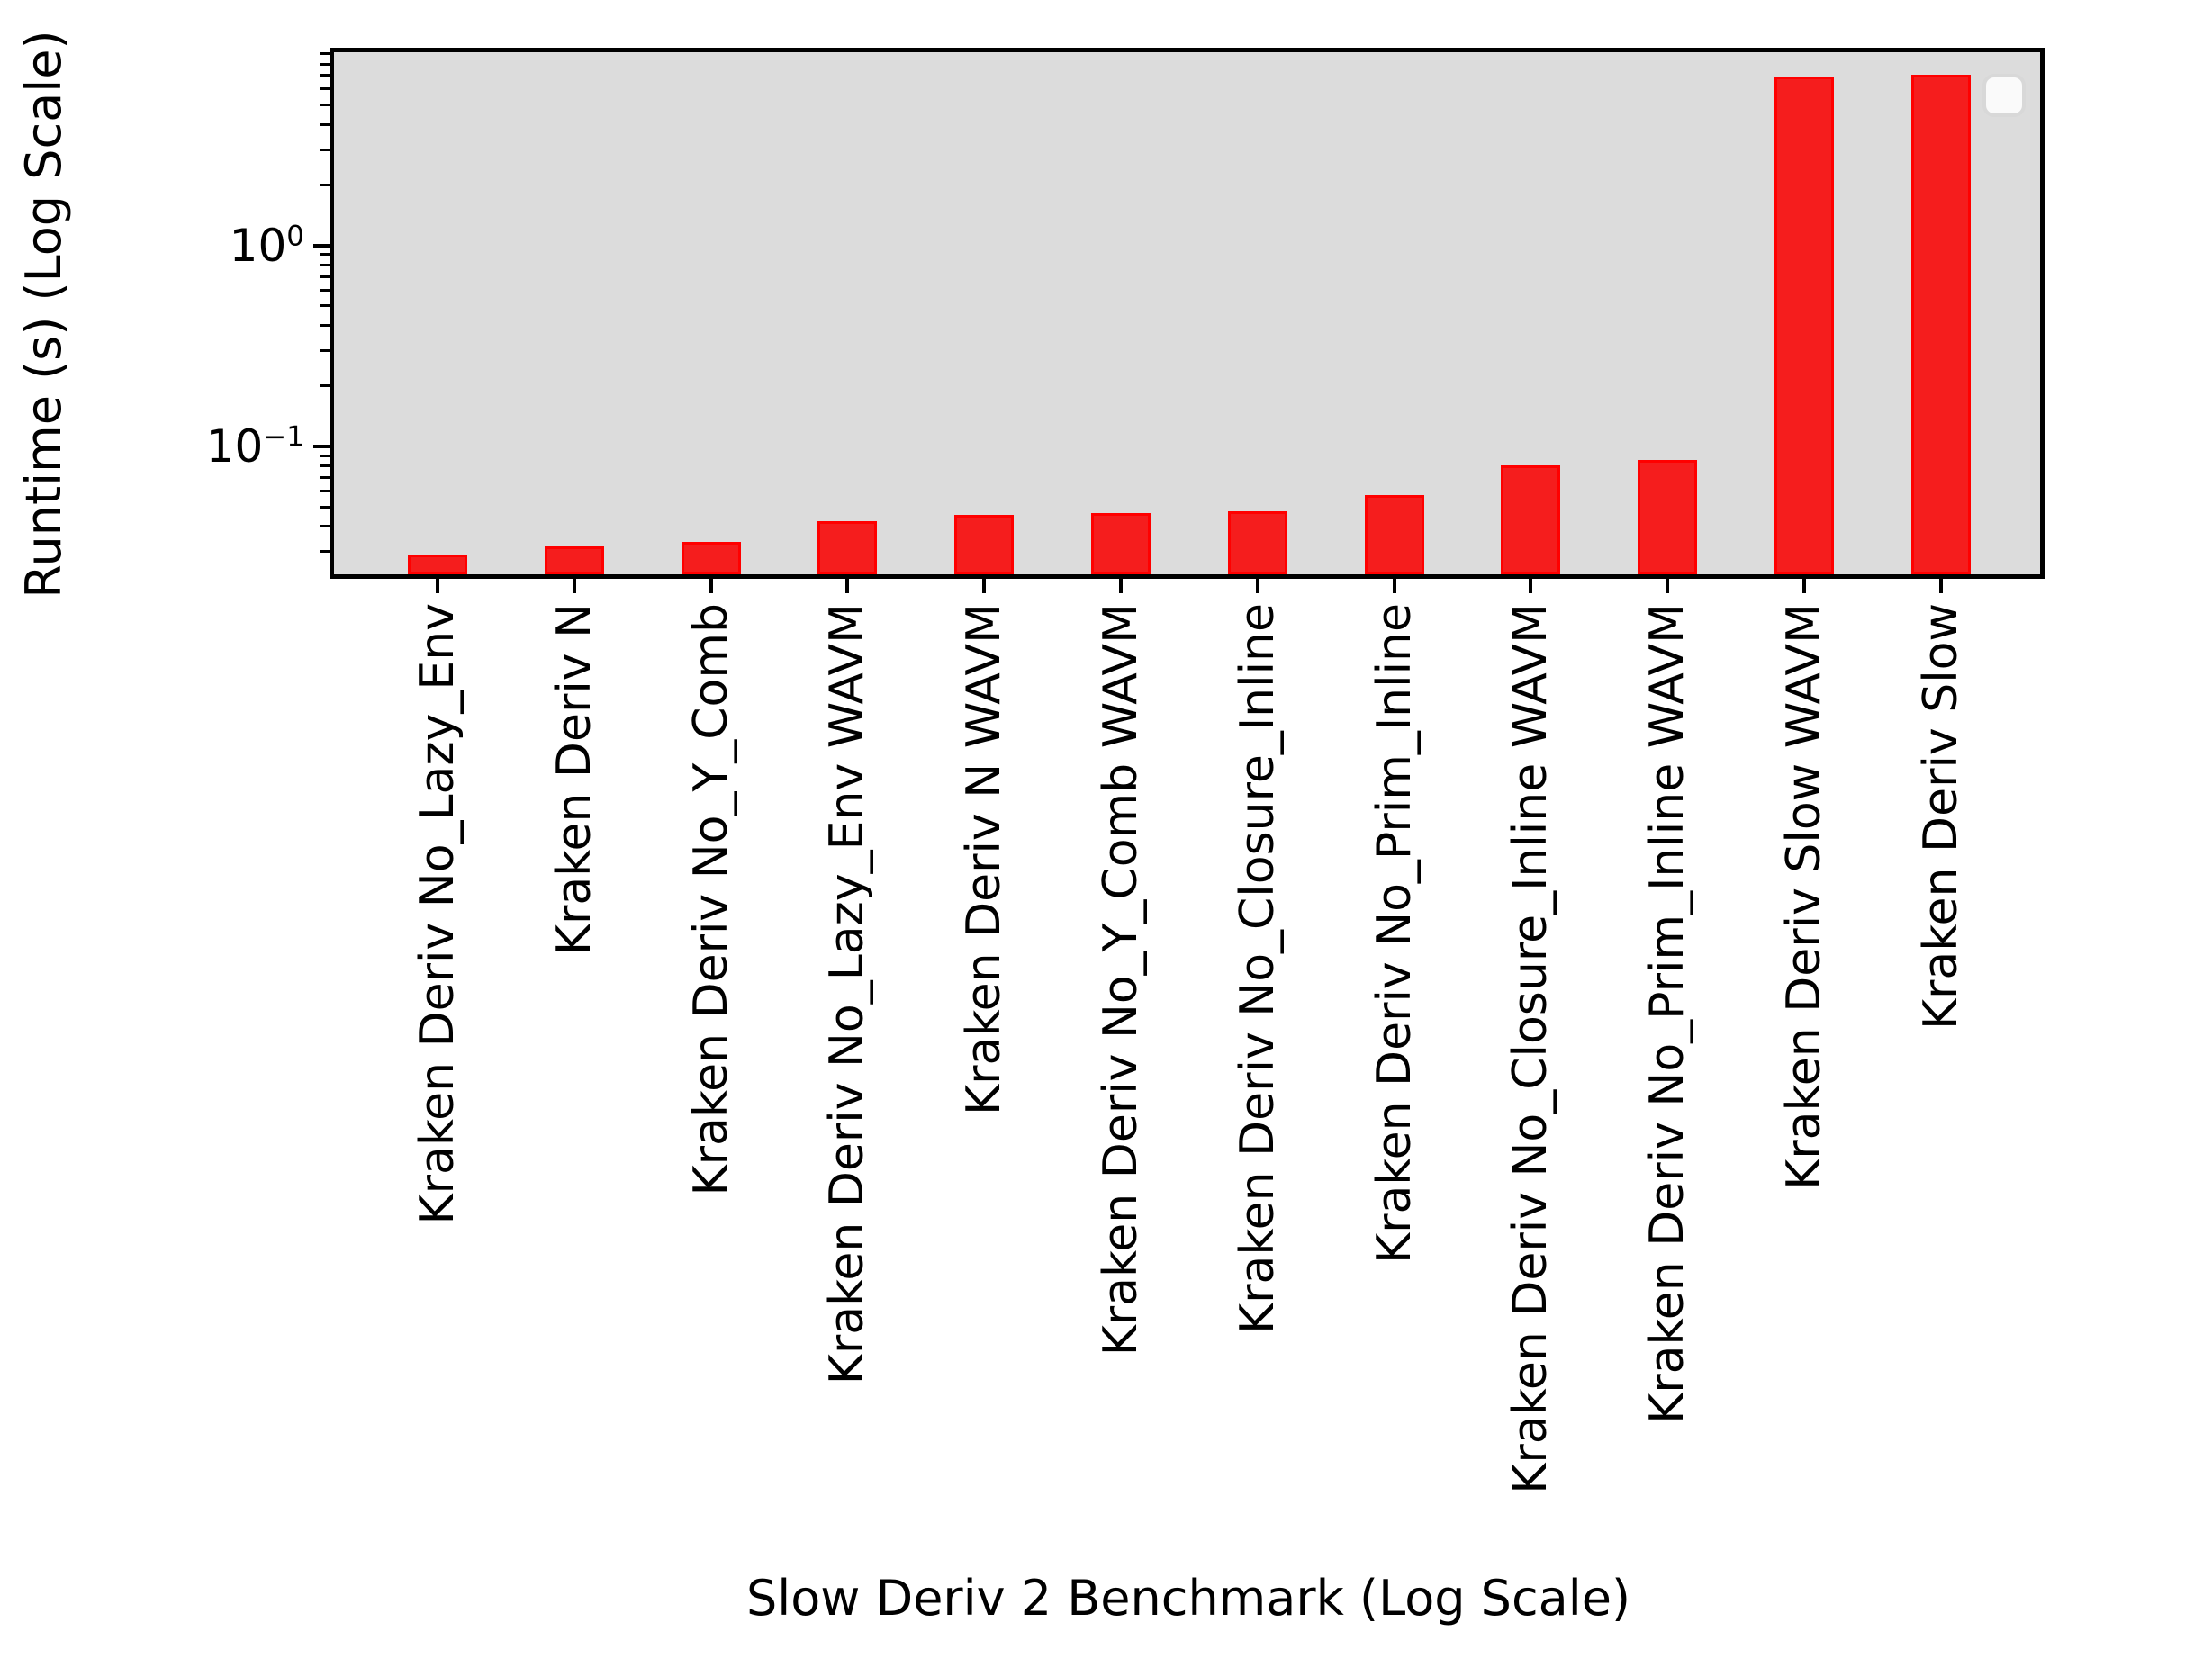 The image size is (2212, 1659). What do you see at coordinates (573, 779) in the screenshot?
I see `x-tick-label: Kraken Deriv N` at bounding box center [573, 779].